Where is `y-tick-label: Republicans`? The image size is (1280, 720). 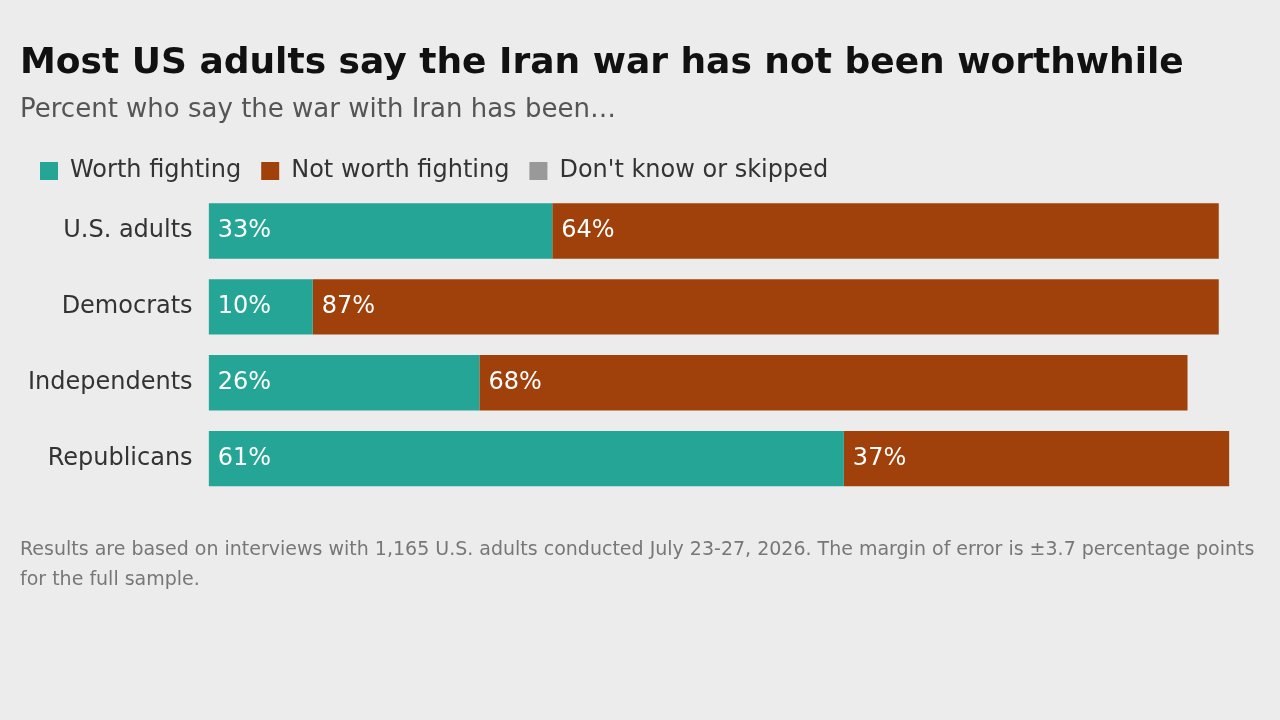 y-tick-label: Republicans is located at coordinates (120, 456).